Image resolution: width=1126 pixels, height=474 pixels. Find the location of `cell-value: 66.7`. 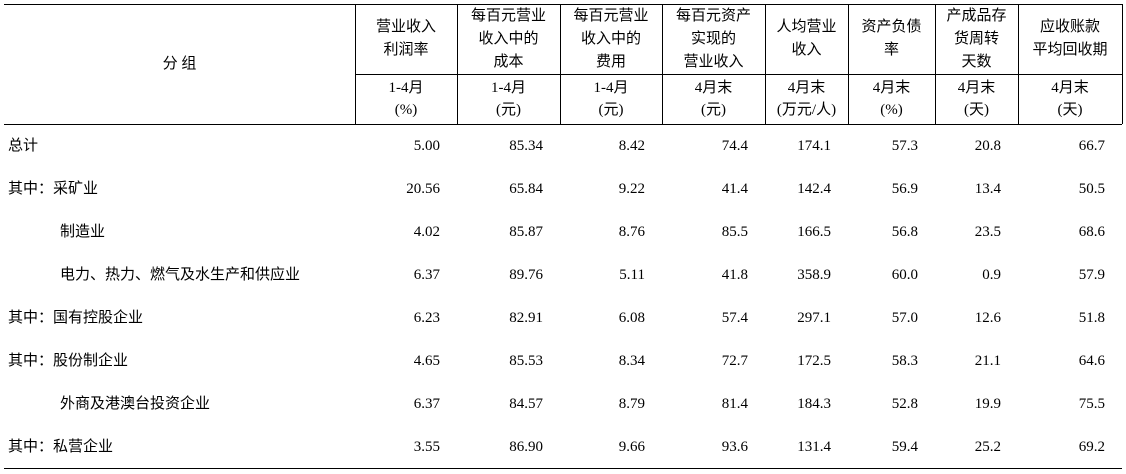

cell-value: 66.7 is located at coordinates (1091, 146).